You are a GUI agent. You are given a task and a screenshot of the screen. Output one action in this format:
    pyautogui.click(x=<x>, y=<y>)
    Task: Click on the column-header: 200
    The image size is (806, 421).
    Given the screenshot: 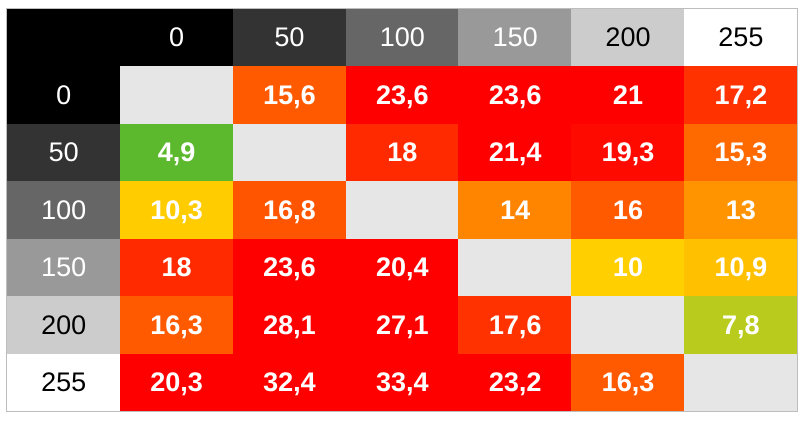 What is the action you would take?
    pyautogui.click(x=628, y=38)
    